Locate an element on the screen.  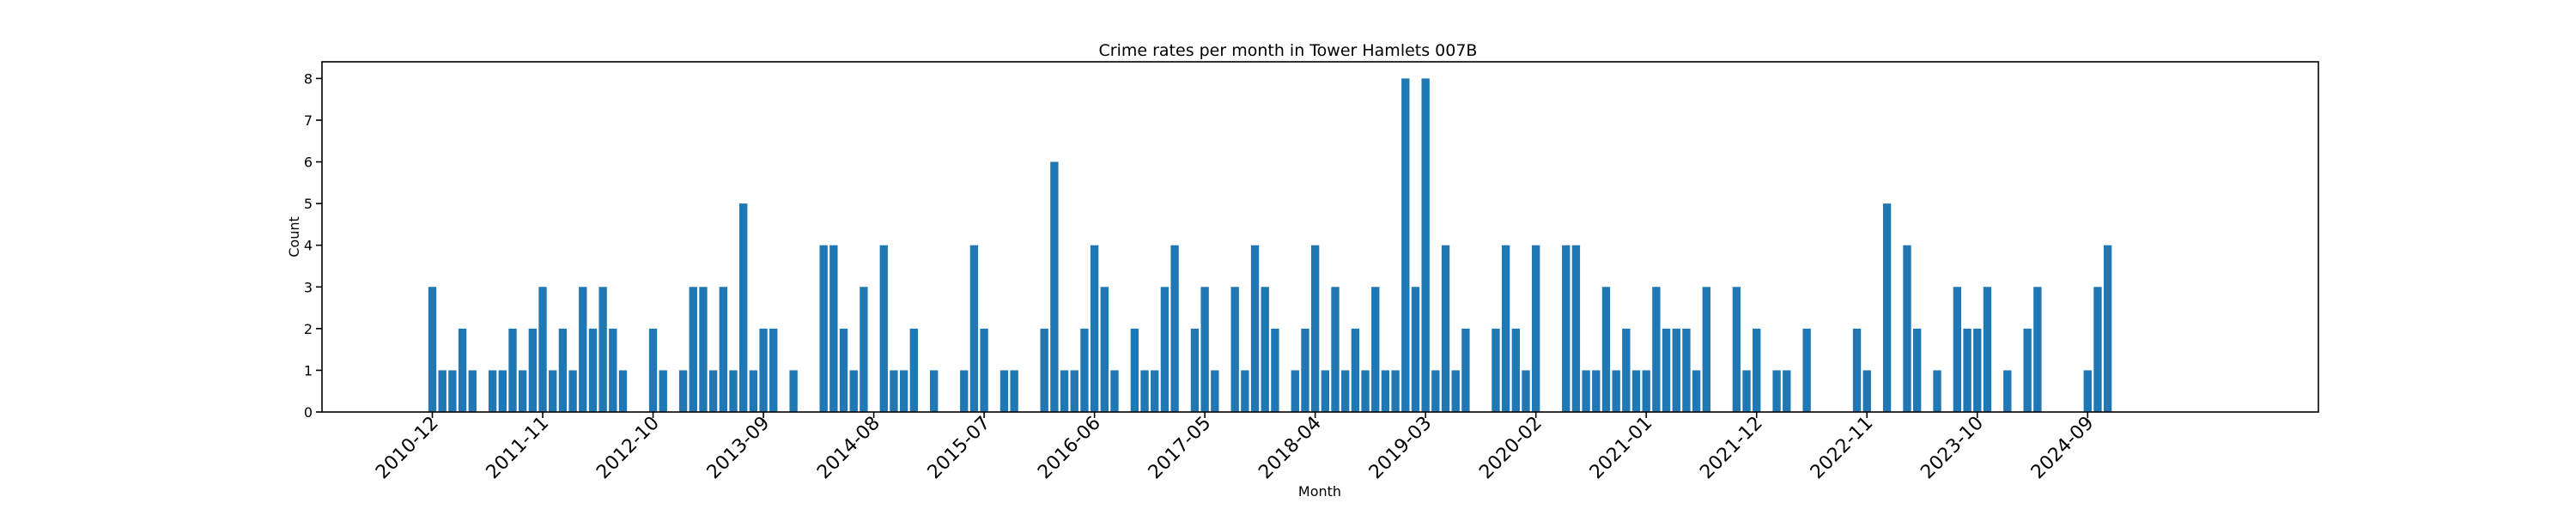
x-tick-label-2018-04: 2018-04 is located at coordinates (1290, 448).